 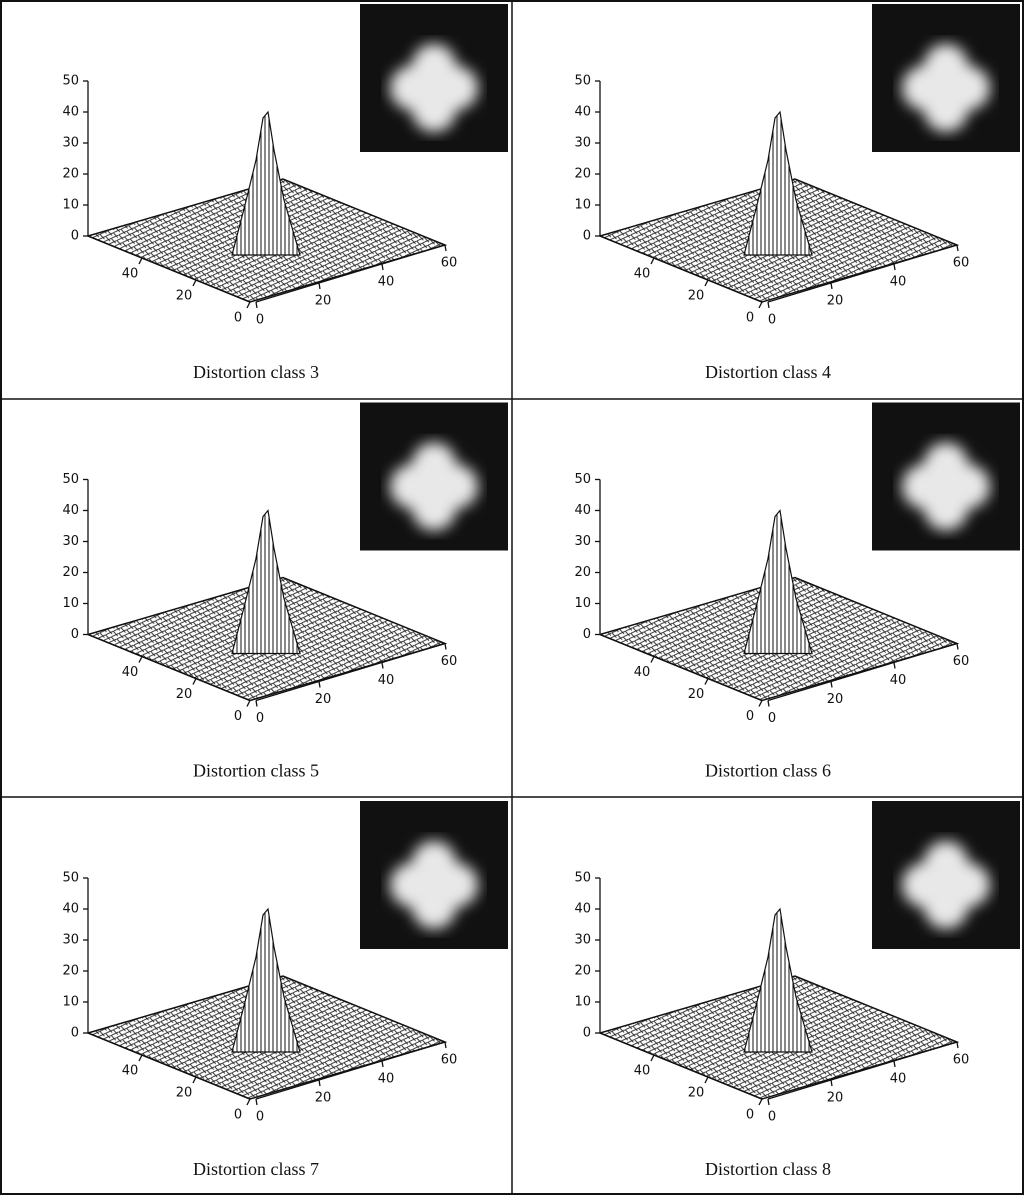 What do you see at coordinates (256, 771) in the screenshot?
I see `caption: Distortion class 5` at bounding box center [256, 771].